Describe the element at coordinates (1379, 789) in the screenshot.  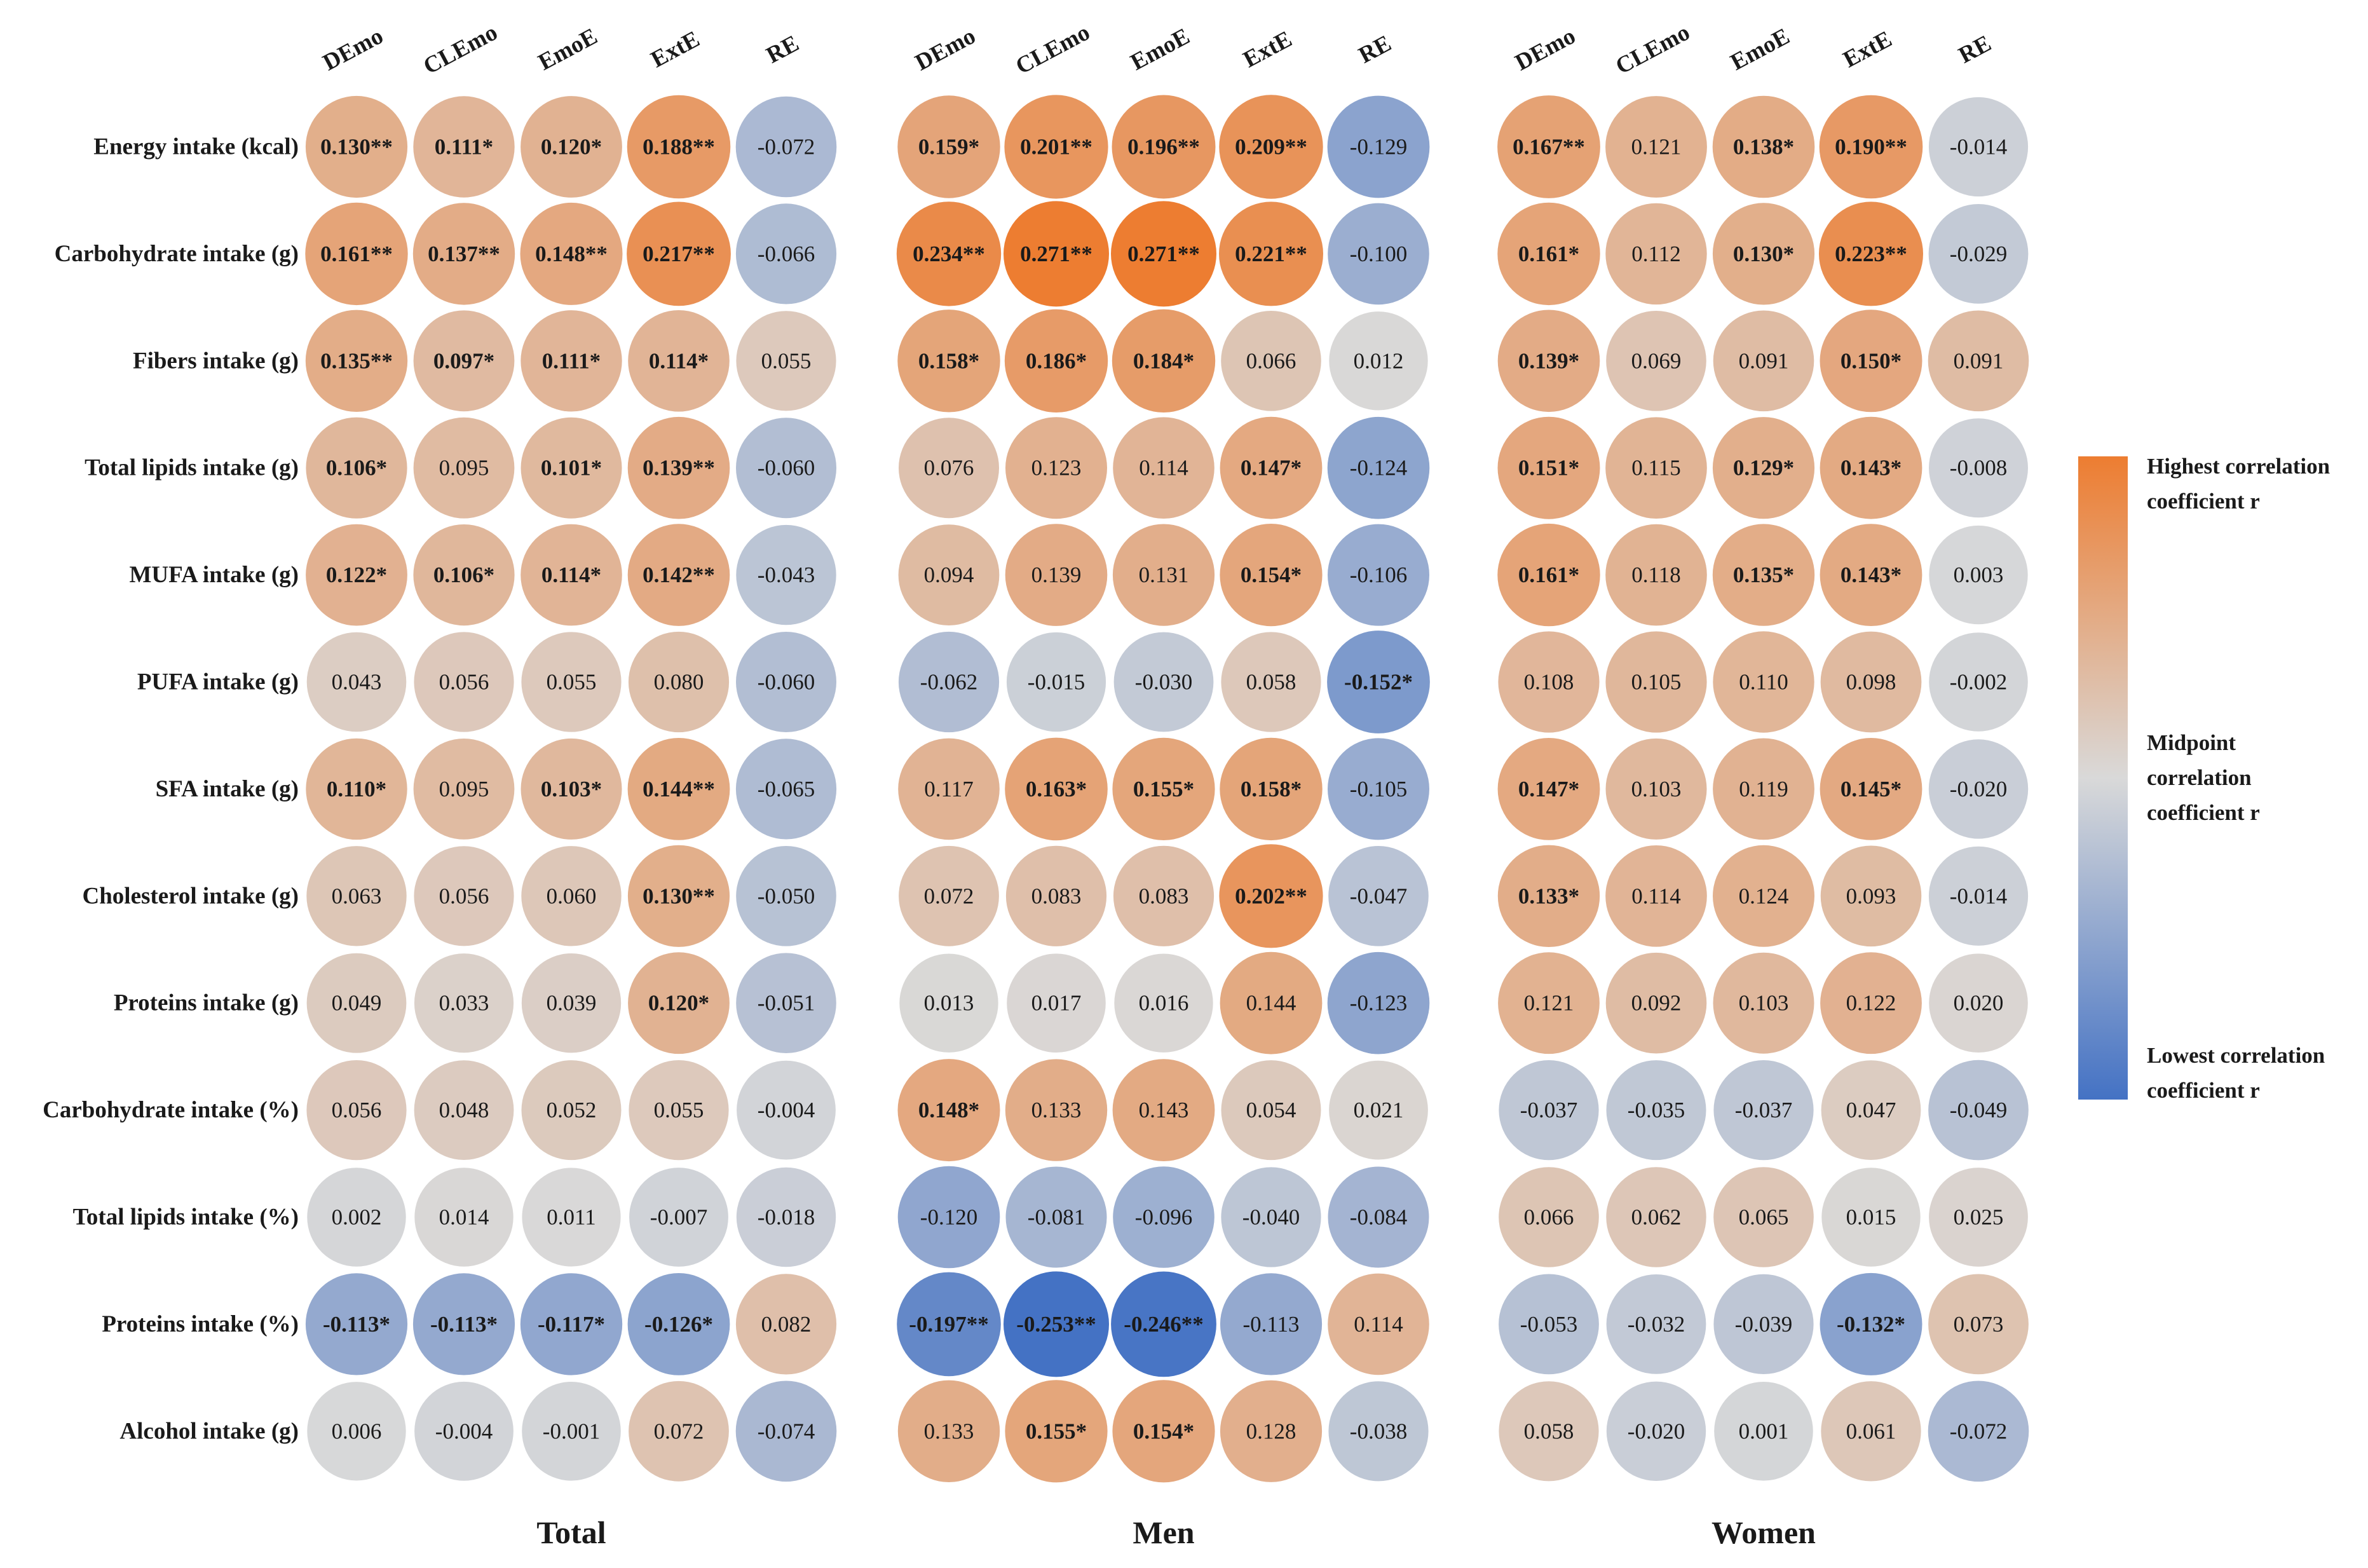
I see `cell-value-label: -0.105` at that location.